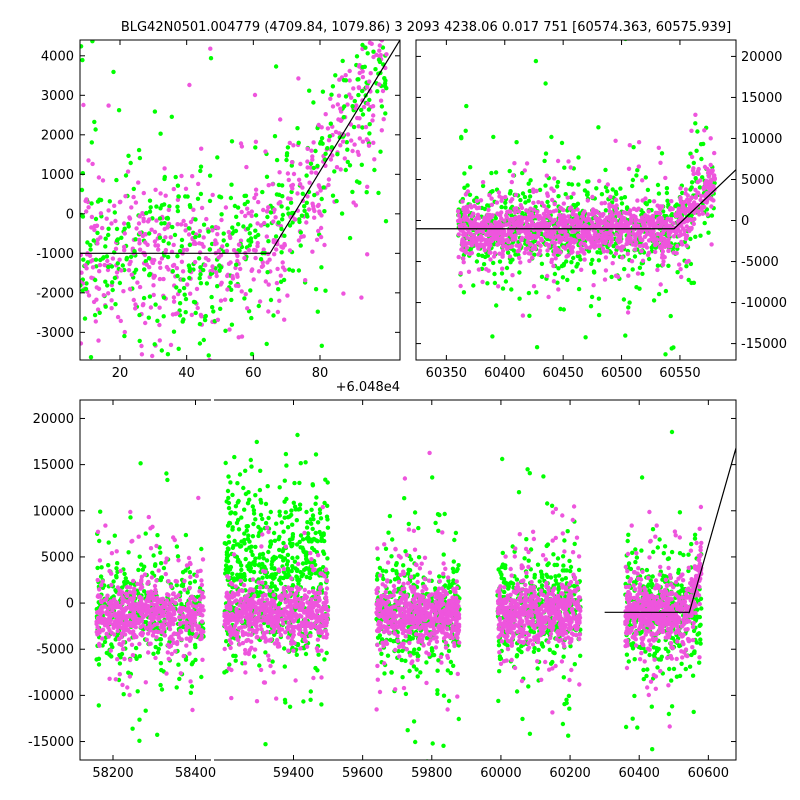  I want to click on x-tick-label: 60, so click(253, 373).